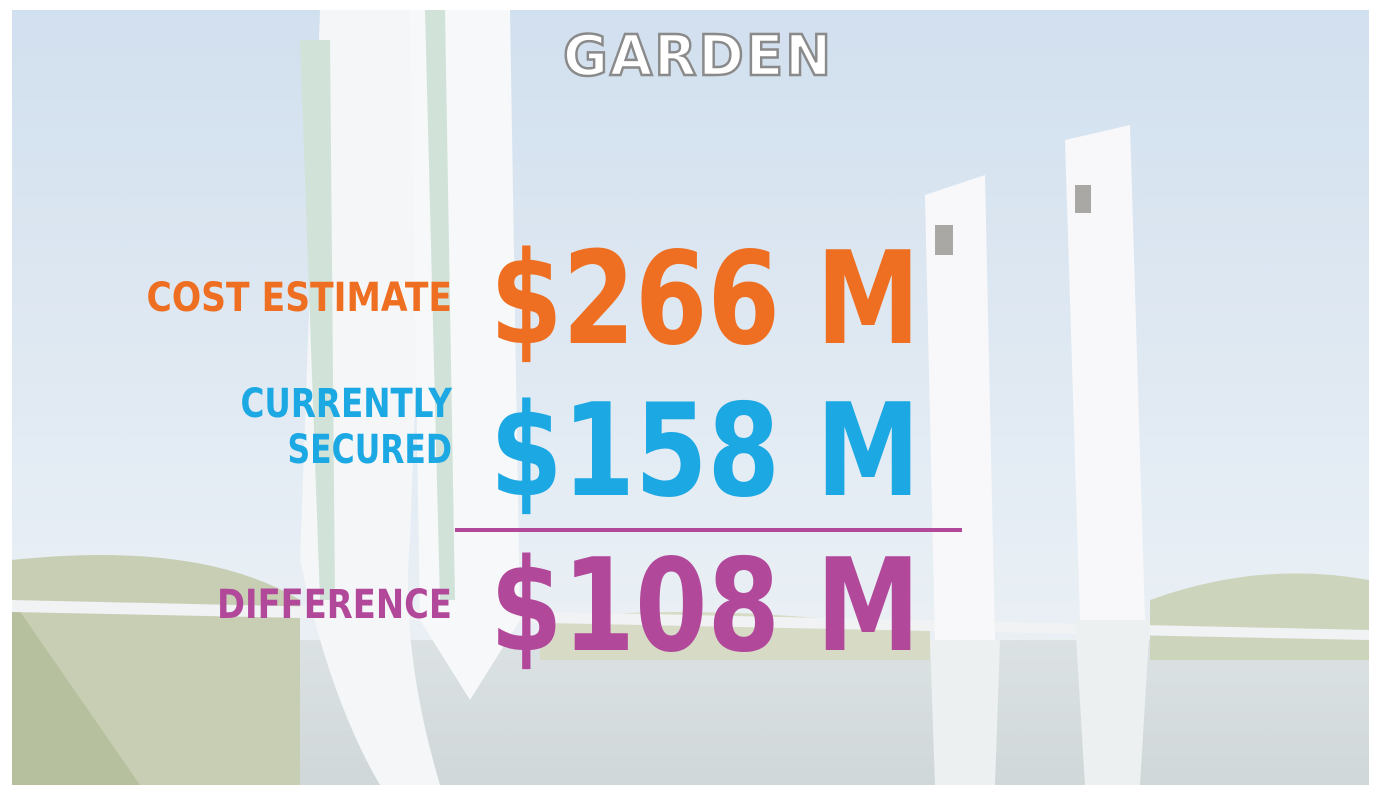 The height and width of the screenshot is (795, 1381). What do you see at coordinates (705, 606) in the screenshot?
I see `row-value: $108 M` at bounding box center [705, 606].